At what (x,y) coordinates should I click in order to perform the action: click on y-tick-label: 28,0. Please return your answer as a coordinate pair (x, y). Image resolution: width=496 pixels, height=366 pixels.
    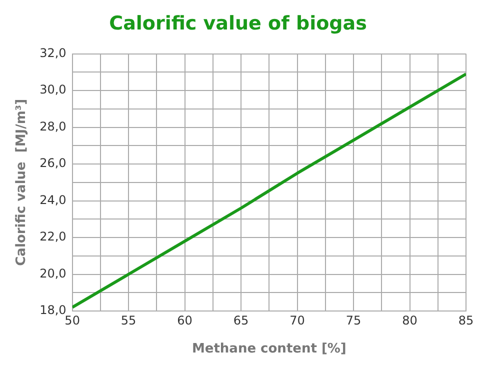
    Looking at the image, I should click on (53, 126).